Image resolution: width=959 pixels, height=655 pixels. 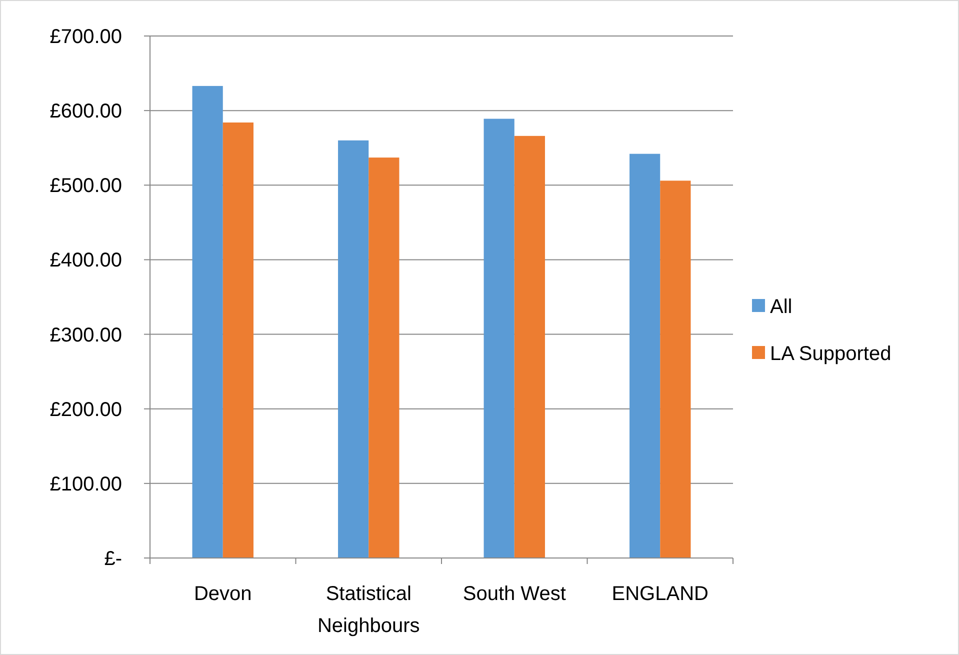 What do you see at coordinates (223, 594) in the screenshot?
I see `x-tick-label: Devon` at bounding box center [223, 594].